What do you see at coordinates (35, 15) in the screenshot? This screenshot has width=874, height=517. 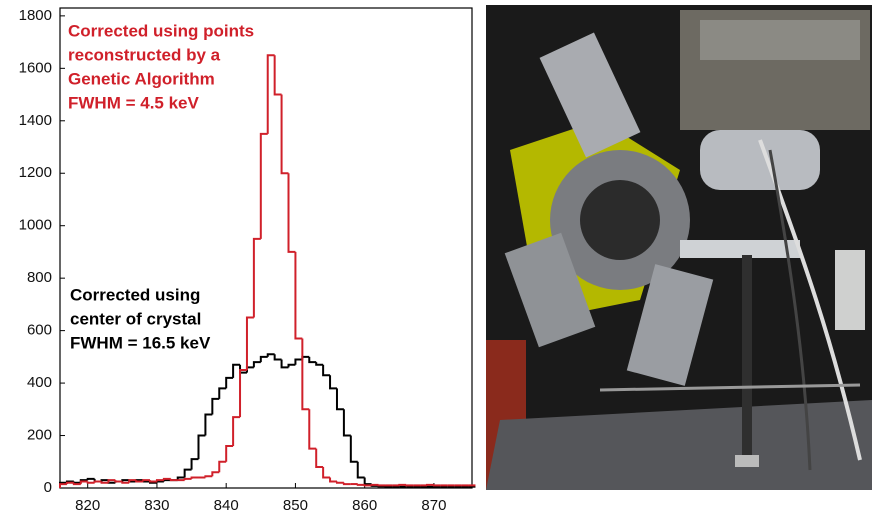 I see `y-tick-label: 1800` at bounding box center [35, 15].